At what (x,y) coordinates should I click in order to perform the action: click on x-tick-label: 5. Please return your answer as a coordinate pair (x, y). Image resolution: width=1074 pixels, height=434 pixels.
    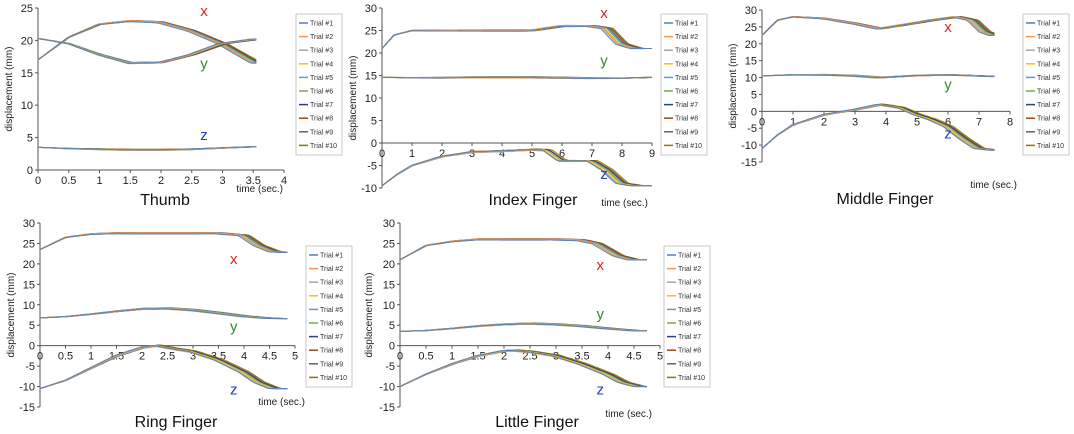
    Looking at the image, I should click on (295, 357).